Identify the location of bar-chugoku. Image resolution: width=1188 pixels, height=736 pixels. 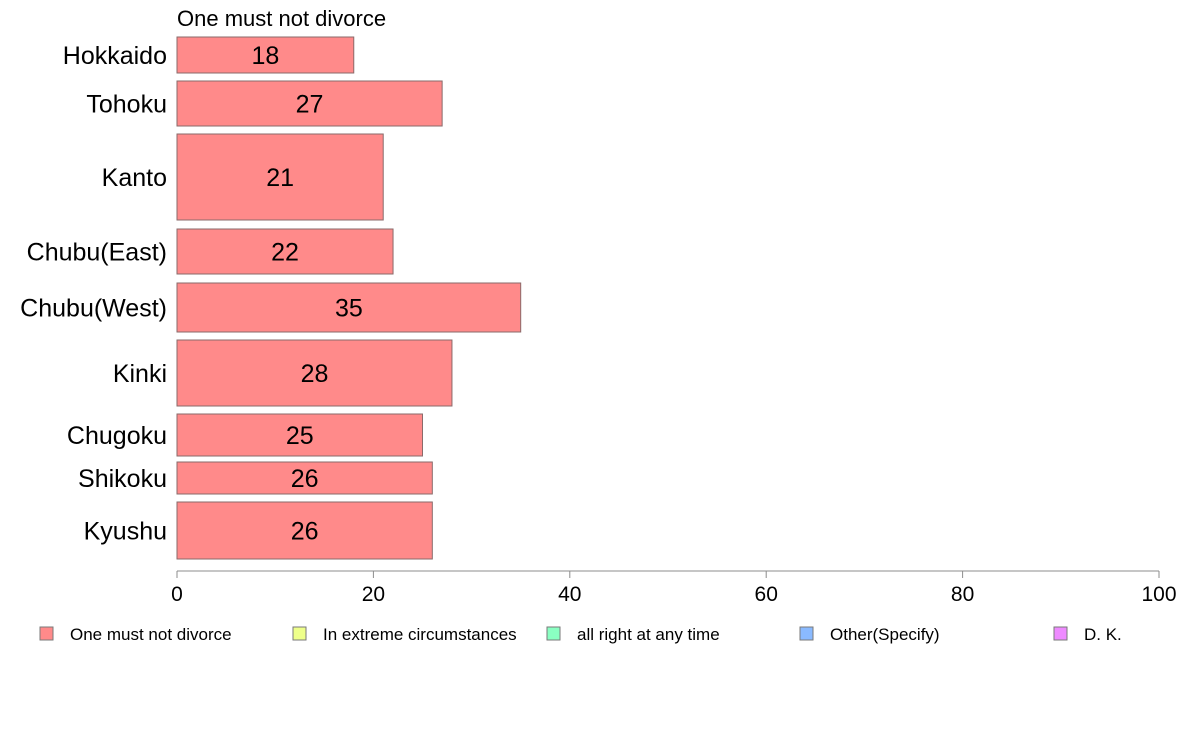
(299, 435).